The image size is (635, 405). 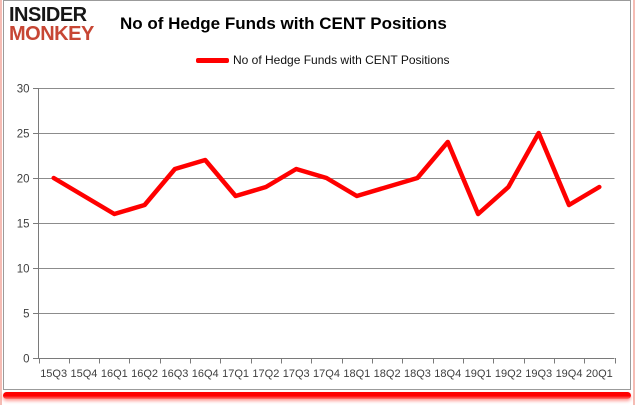 I want to click on x-axis-tick-label: 16Q4, so click(x=205, y=374).